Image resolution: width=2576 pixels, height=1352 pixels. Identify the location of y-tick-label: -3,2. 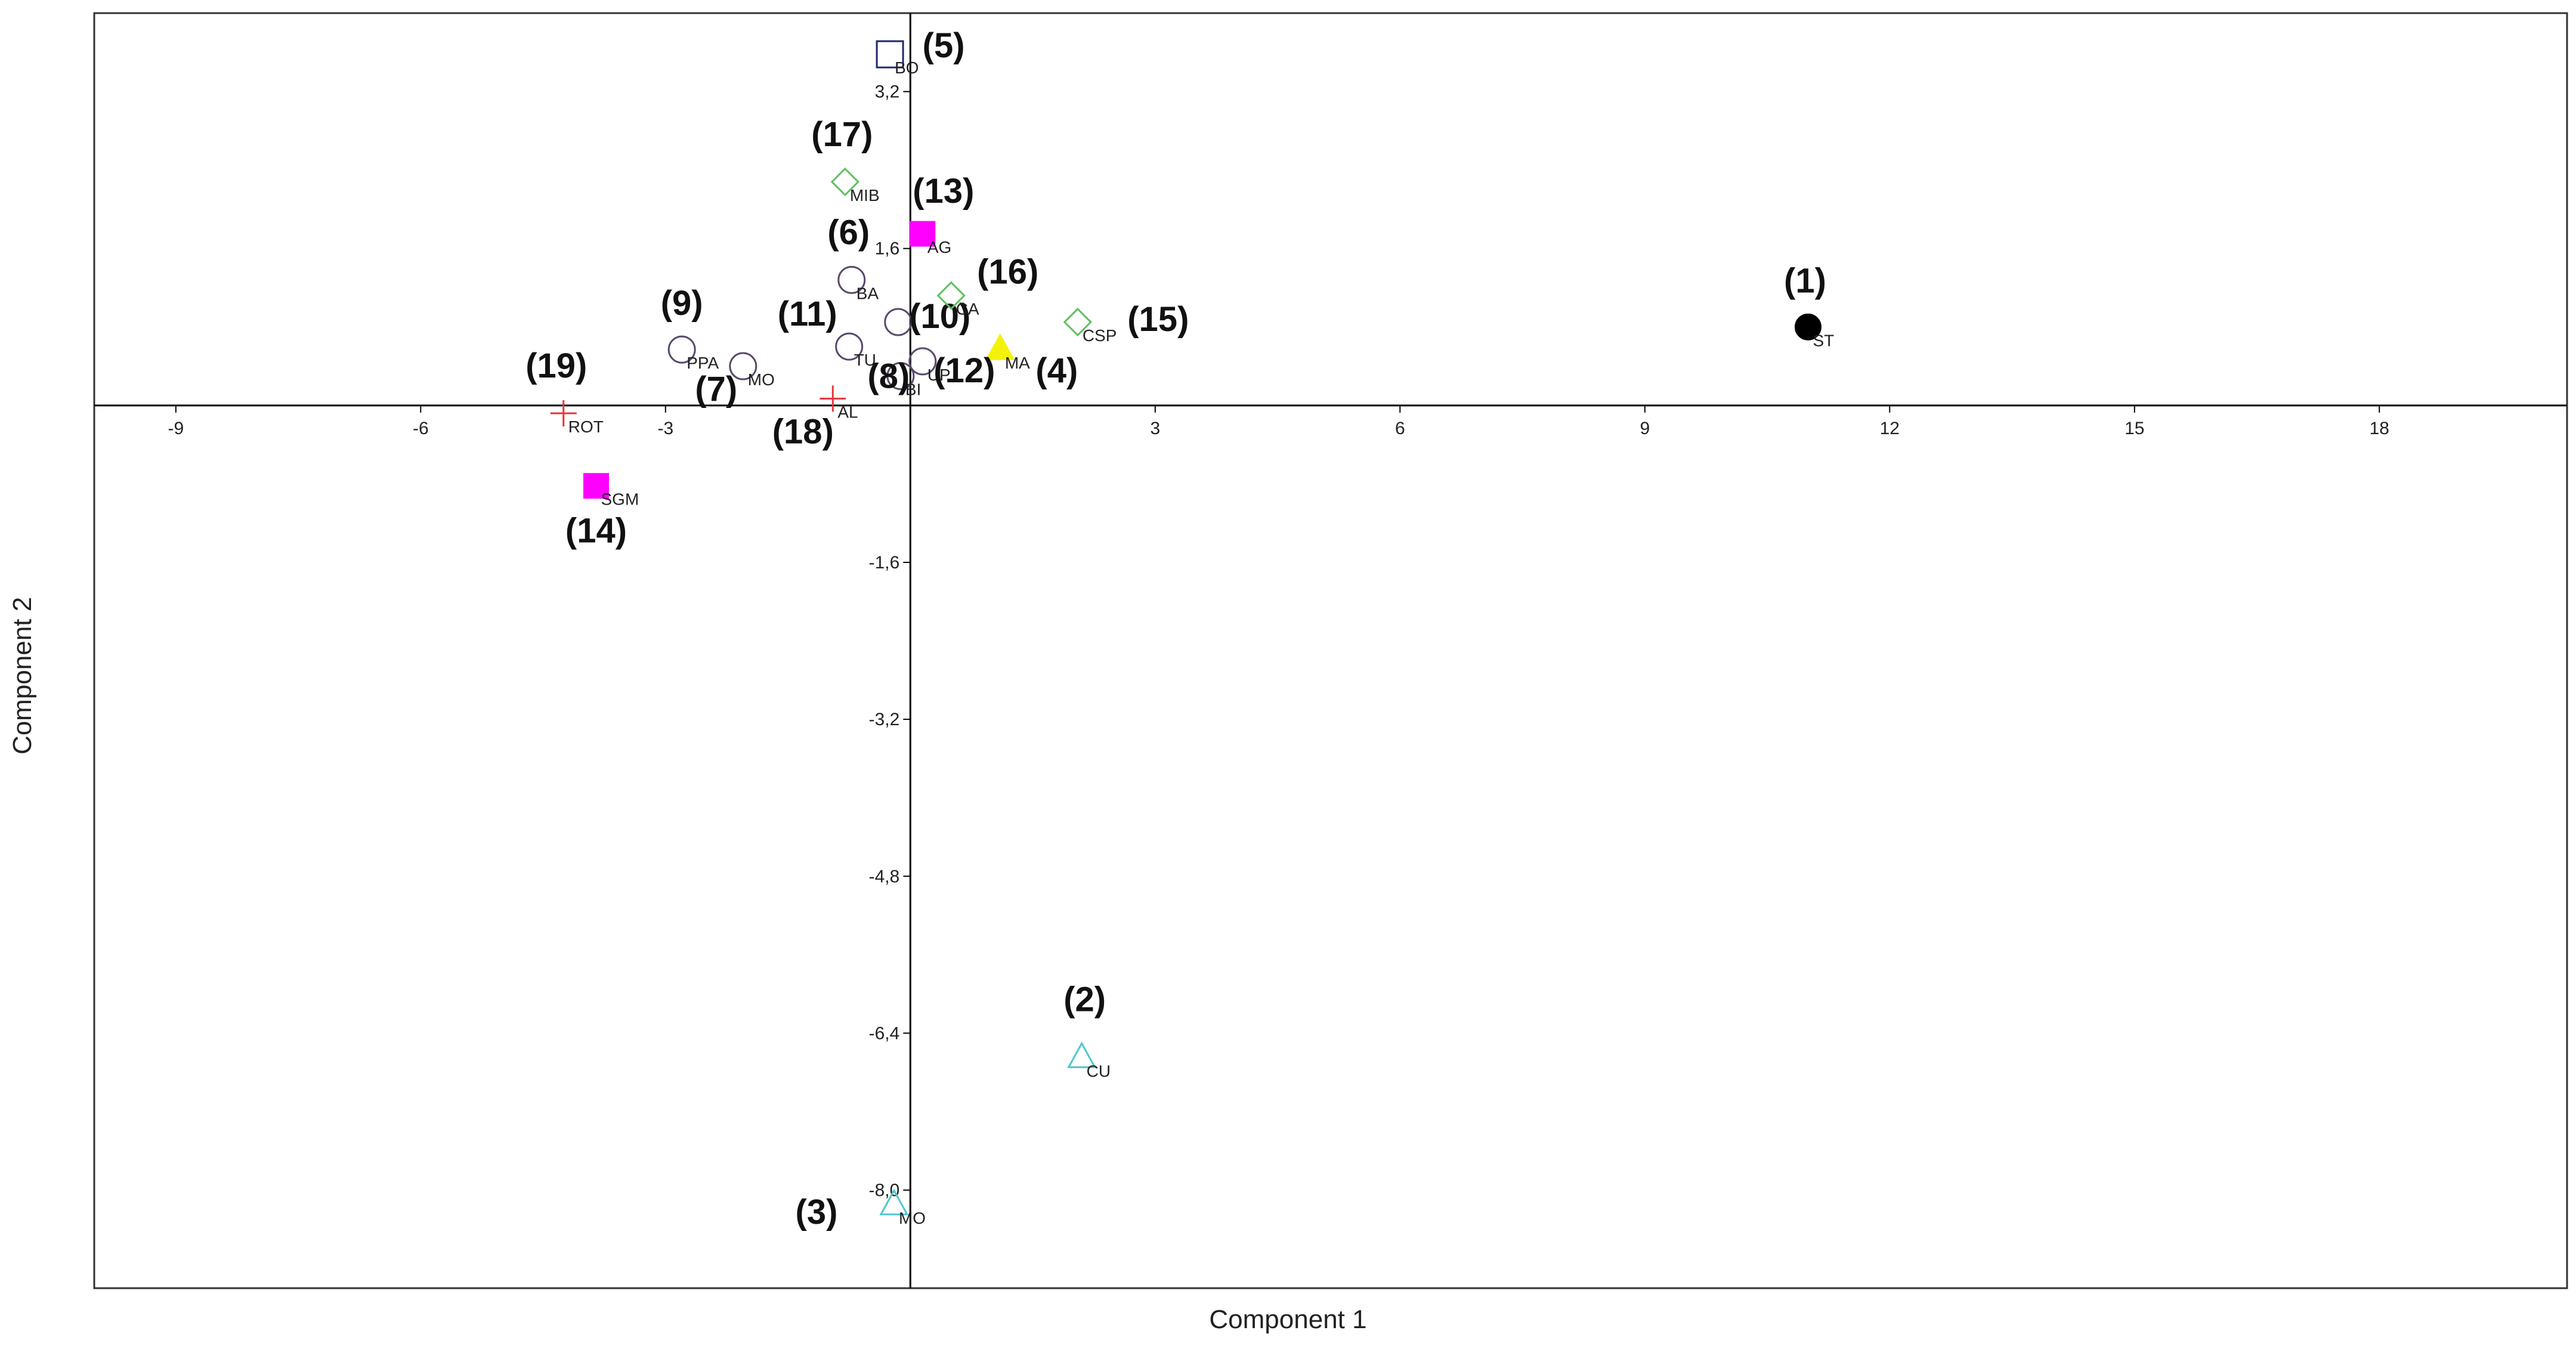
(884, 720).